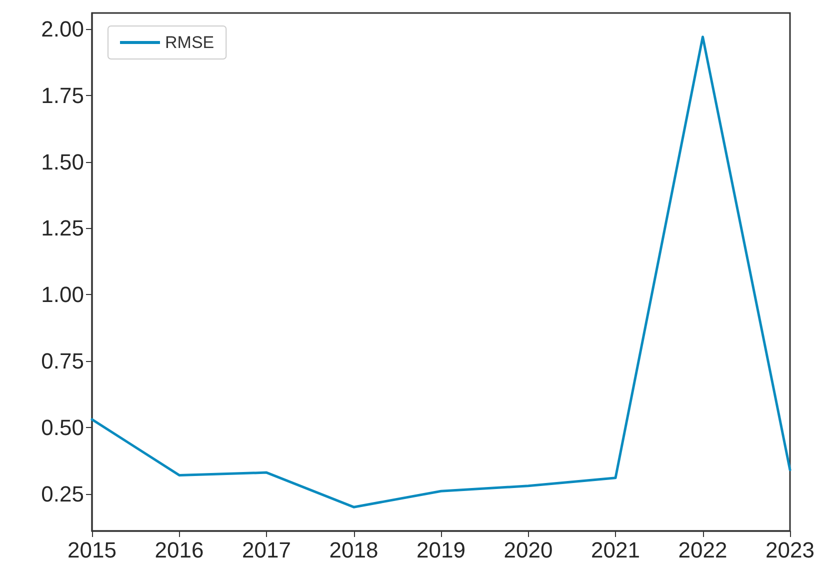  Describe the element at coordinates (62, 427) in the screenshot. I see `y-tick-label: 0.50` at that location.